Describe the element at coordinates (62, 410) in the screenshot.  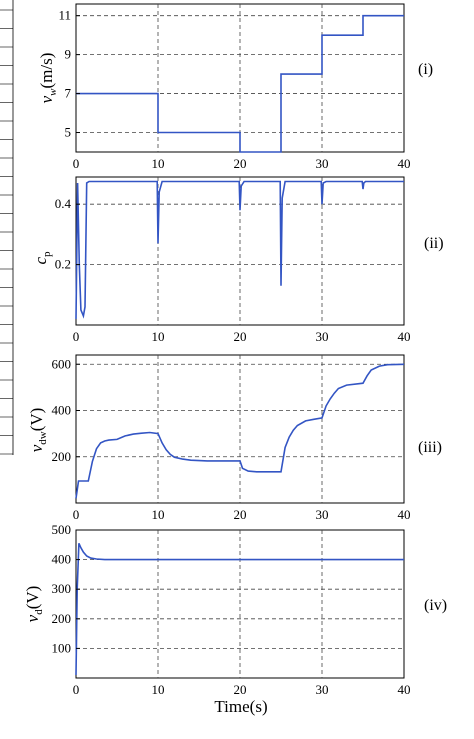
I see `y-tick-label-iii: 400` at that location.